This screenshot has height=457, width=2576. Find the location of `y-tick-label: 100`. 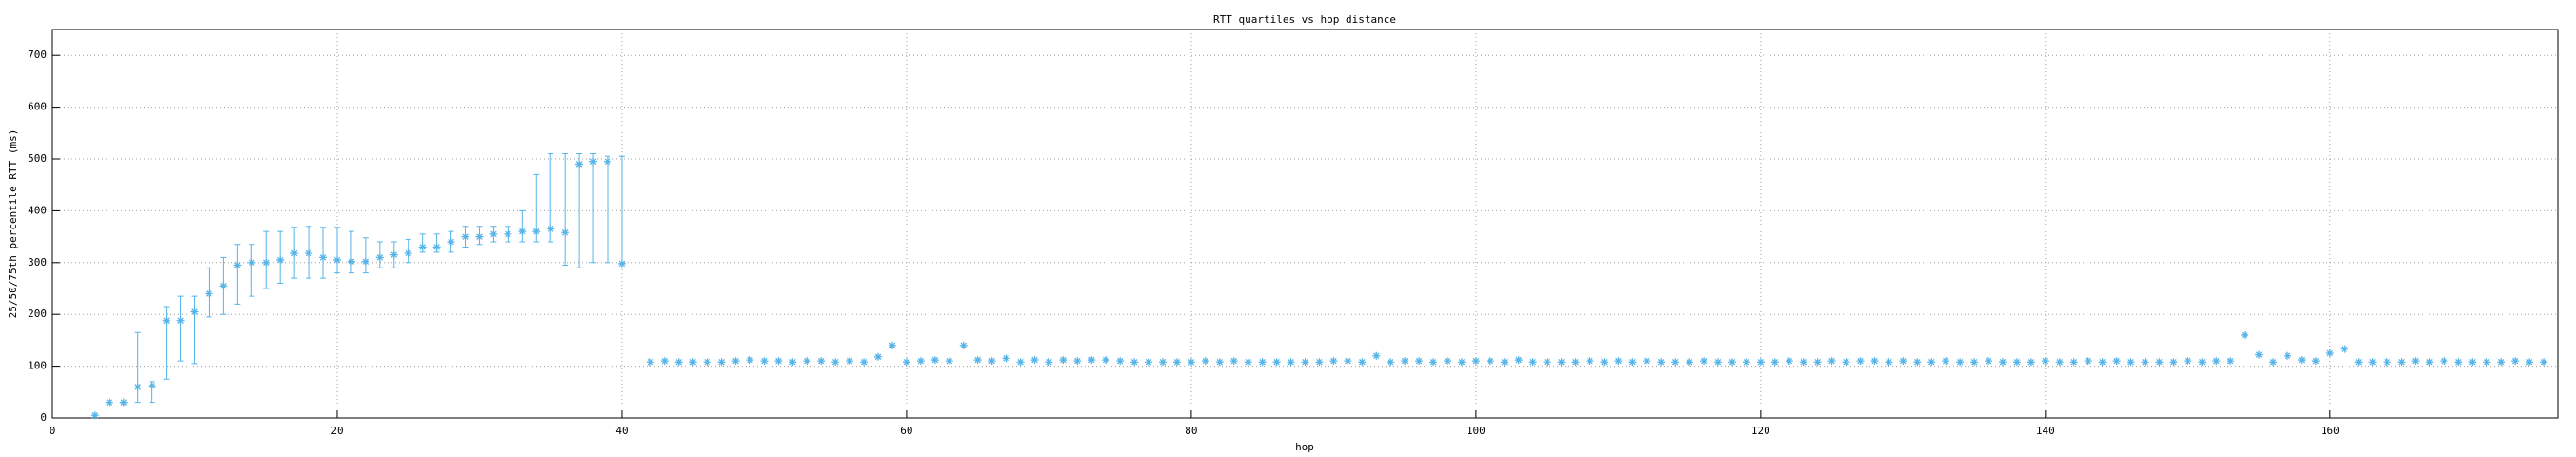

y-tick-label: 100 is located at coordinates (38, 366).